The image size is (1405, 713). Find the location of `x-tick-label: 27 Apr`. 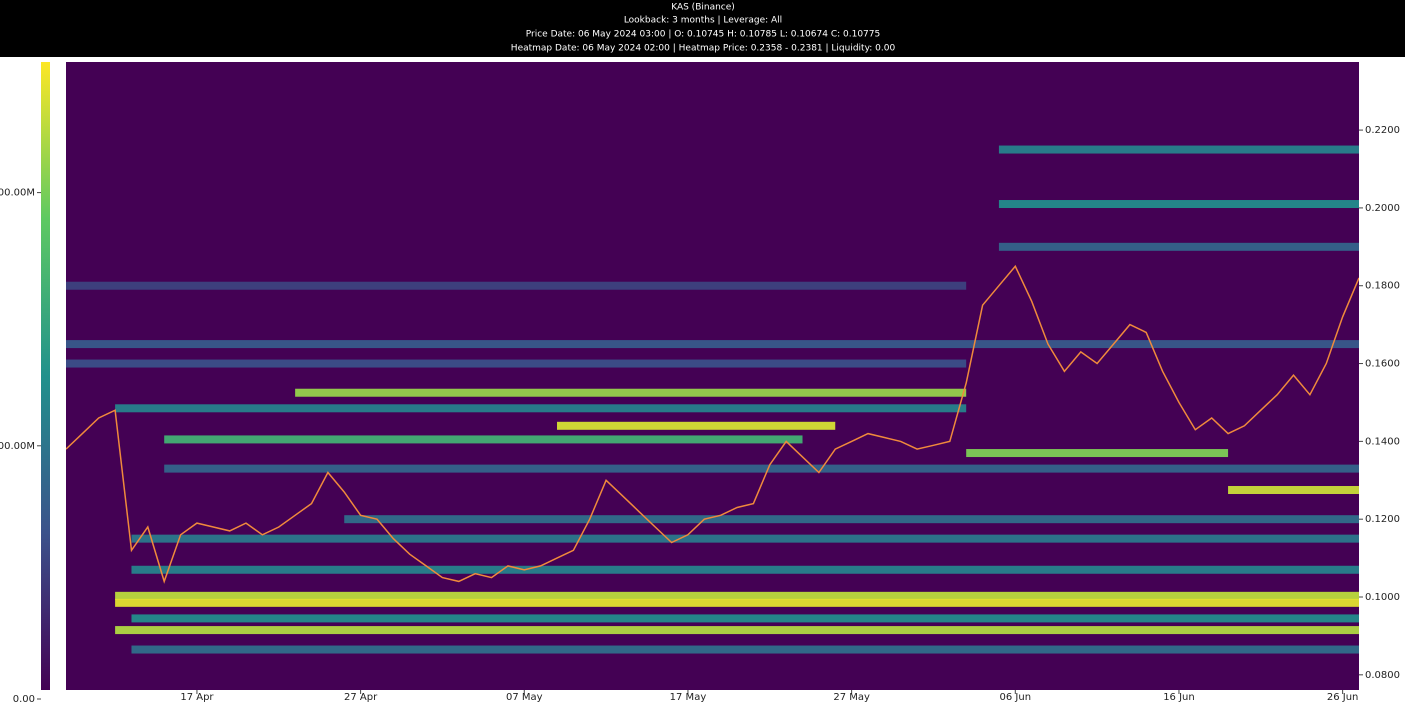

x-tick-label: 27 Apr is located at coordinates (361, 697).